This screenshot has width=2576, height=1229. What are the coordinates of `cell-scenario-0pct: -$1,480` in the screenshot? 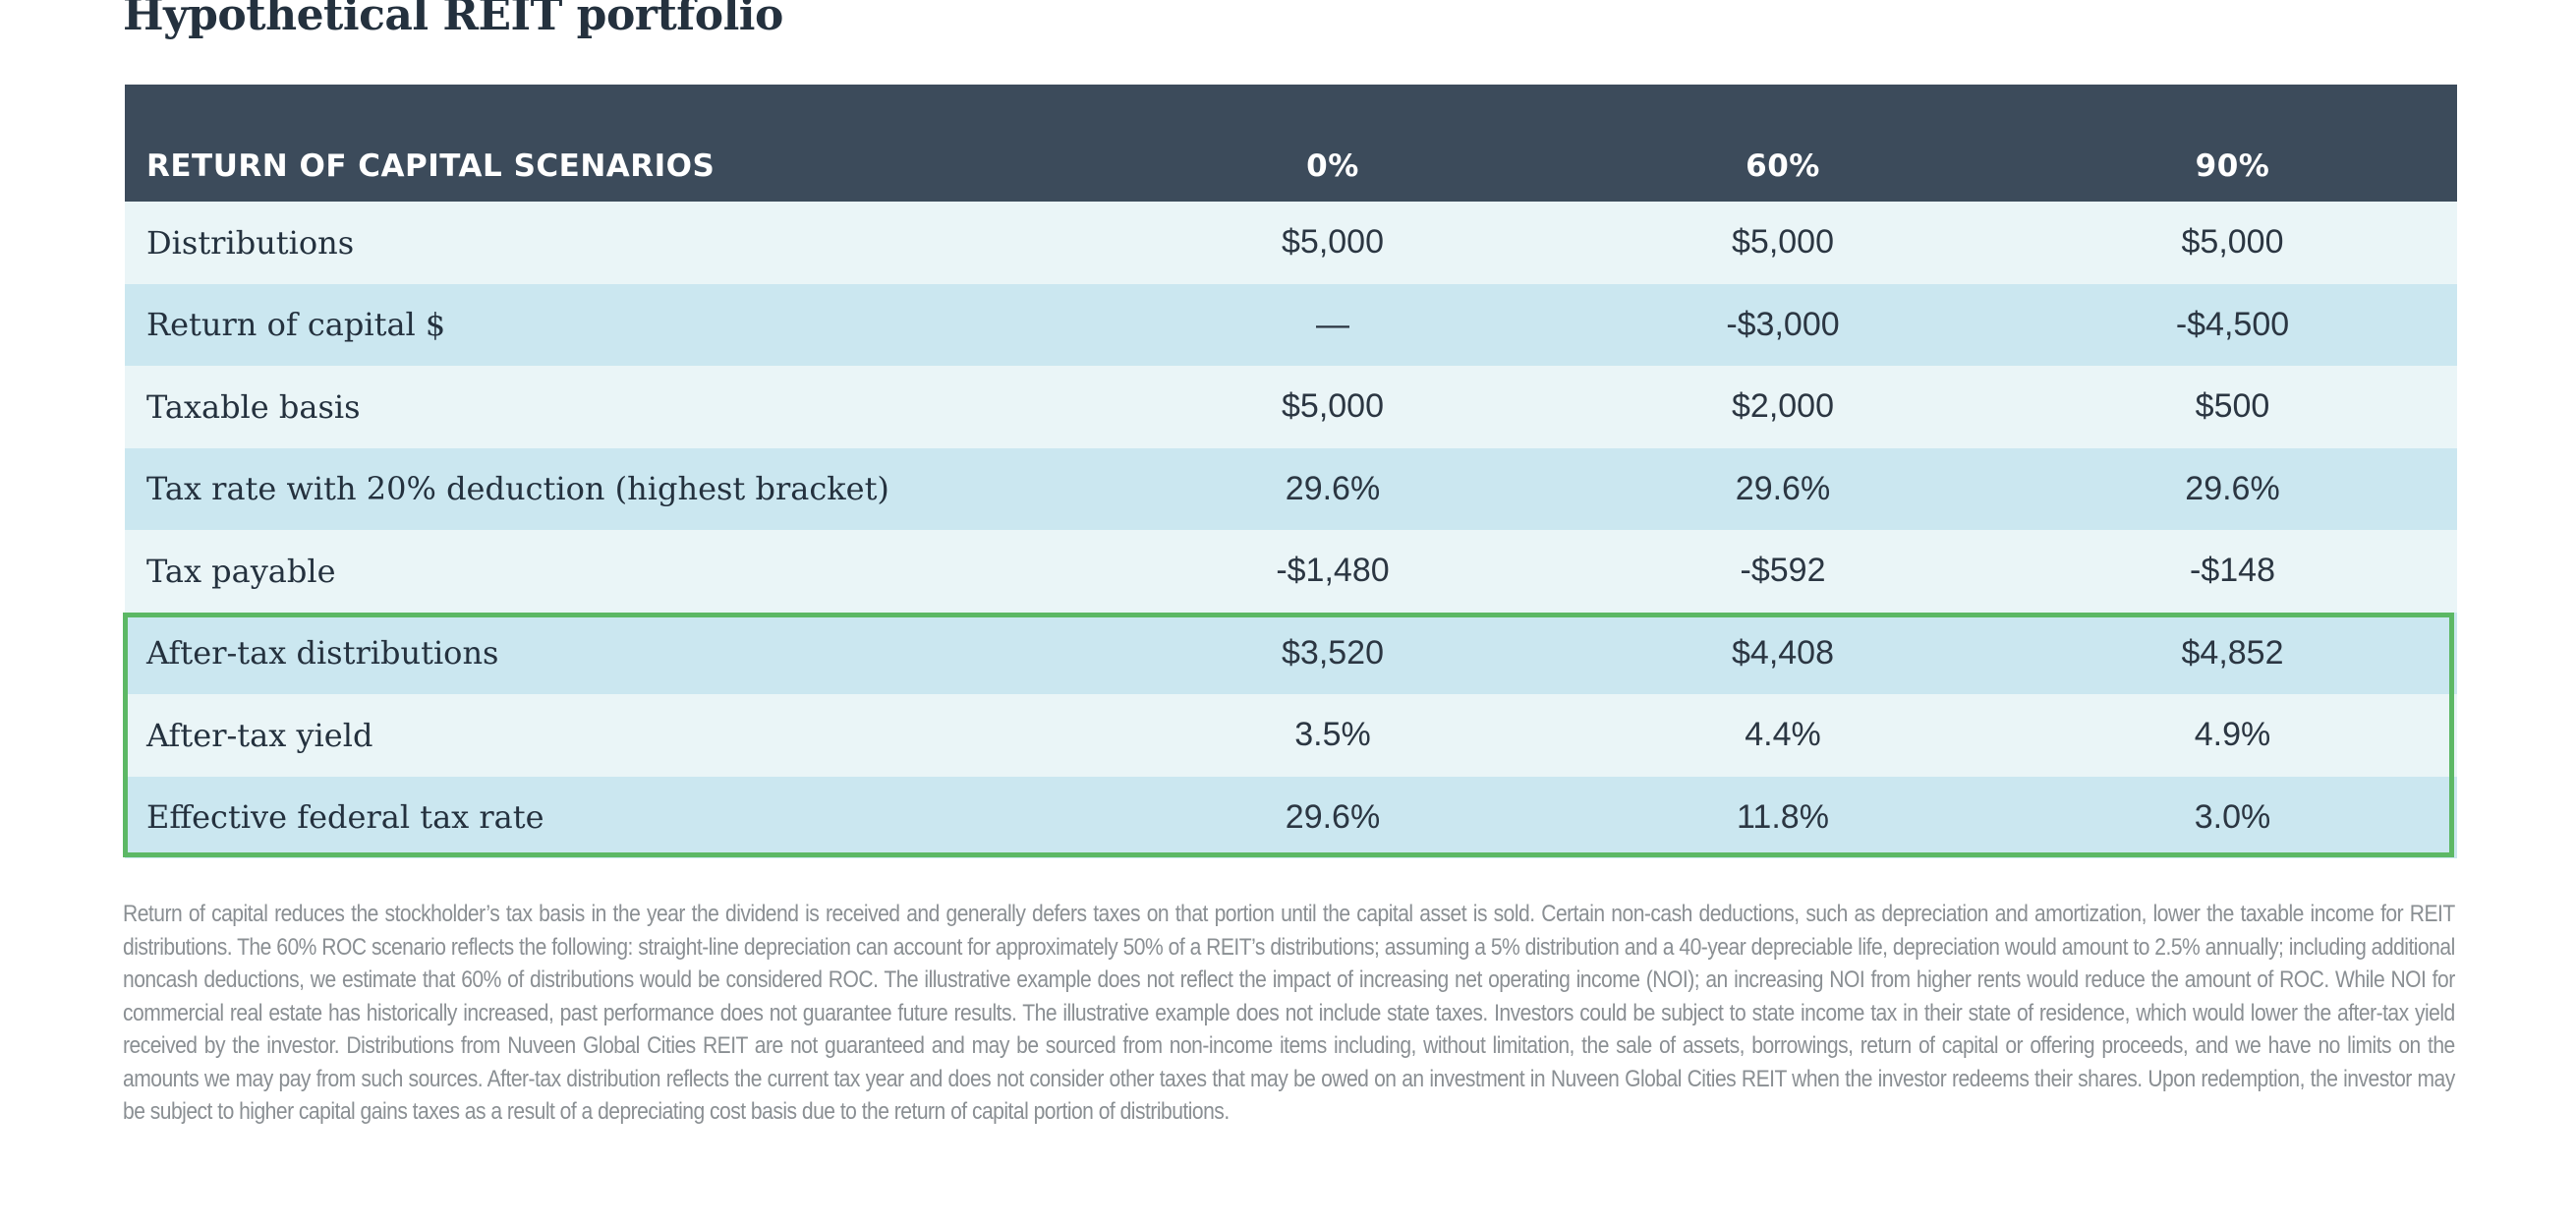 It's located at (1333, 571).